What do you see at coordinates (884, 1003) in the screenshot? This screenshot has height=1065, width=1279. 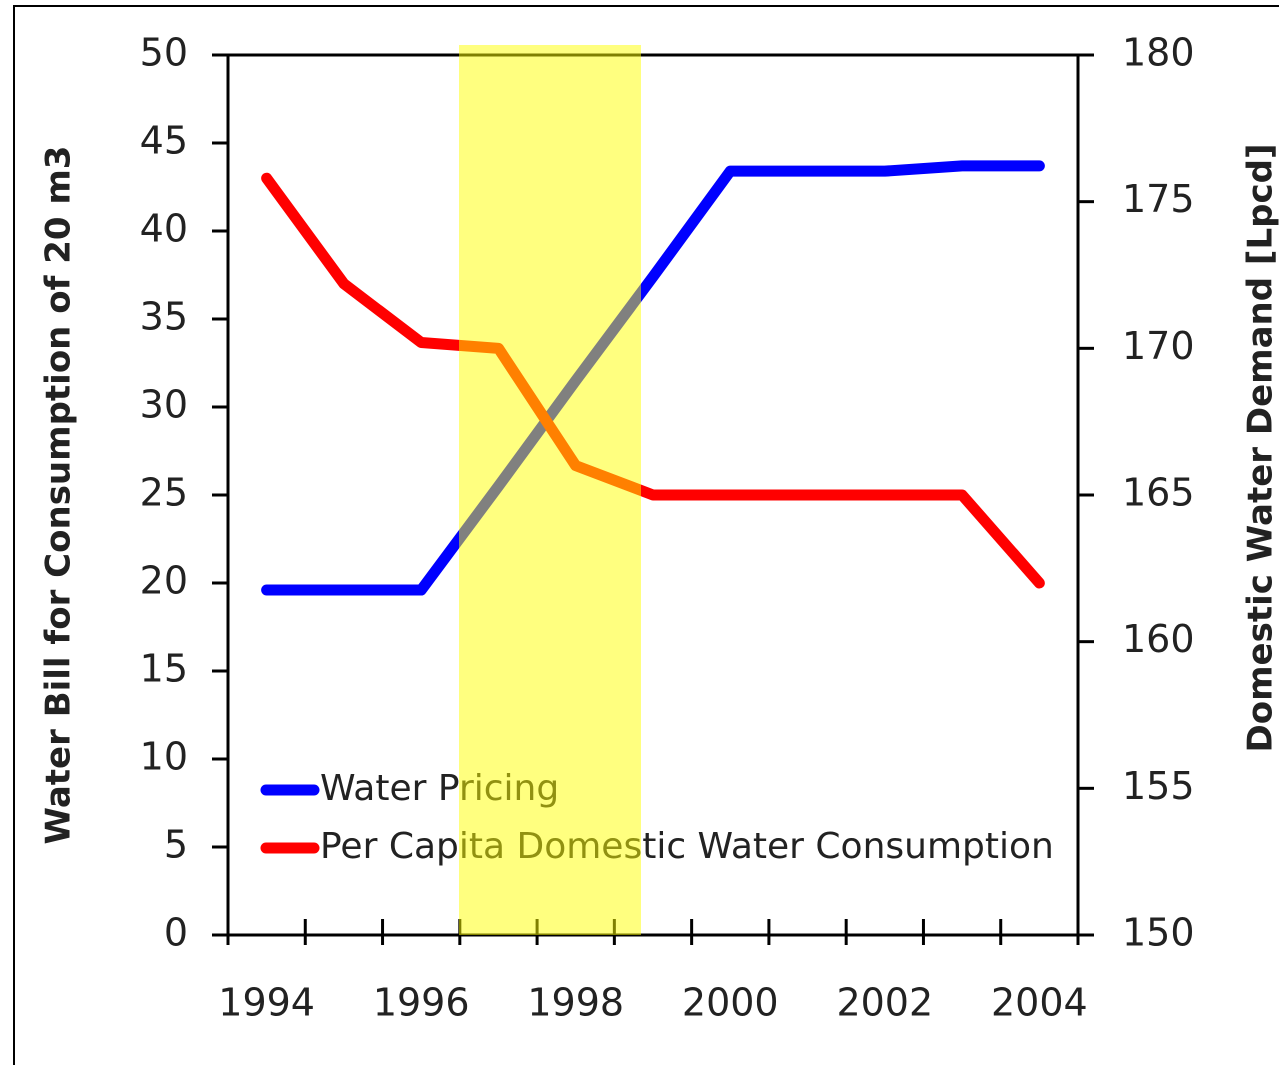 I see `x-tick-label: 2002` at bounding box center [884, 1003].